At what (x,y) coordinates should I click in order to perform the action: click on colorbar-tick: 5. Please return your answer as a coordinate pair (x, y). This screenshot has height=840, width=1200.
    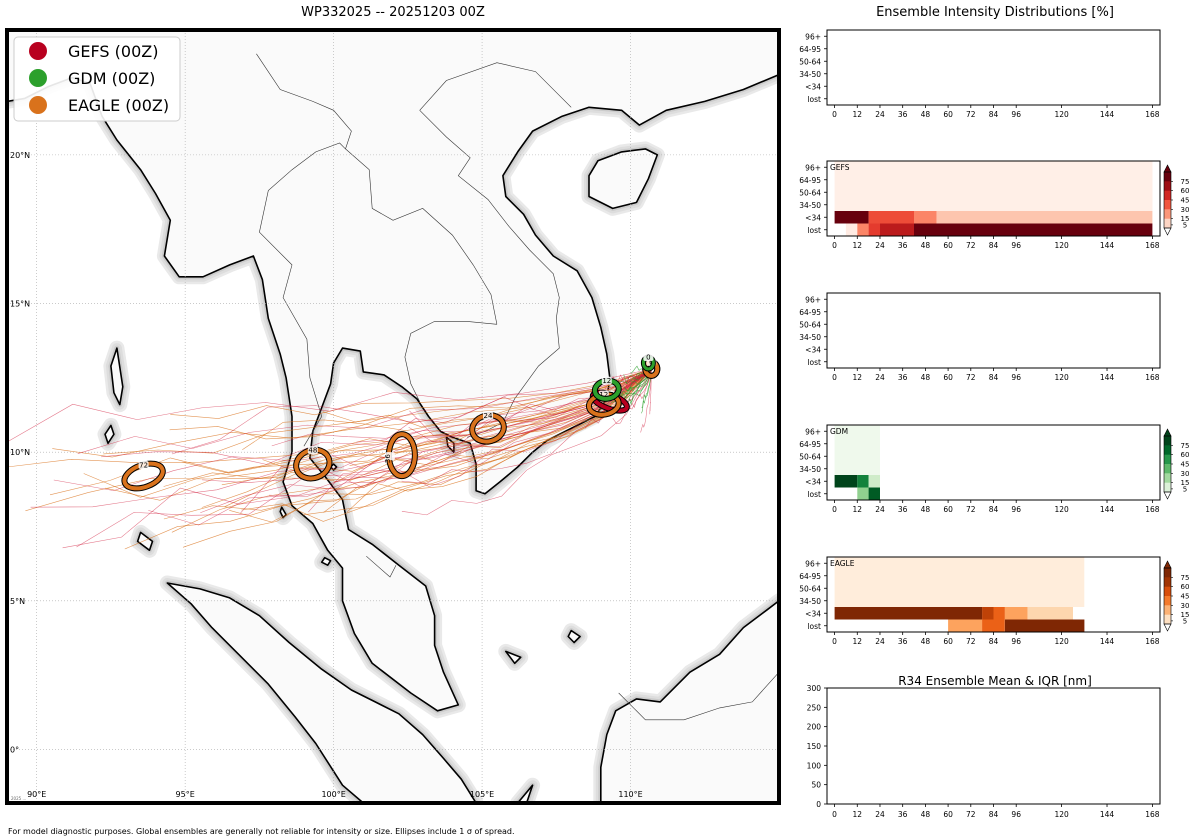
    Looking at the image, I should click on (1185, 225).